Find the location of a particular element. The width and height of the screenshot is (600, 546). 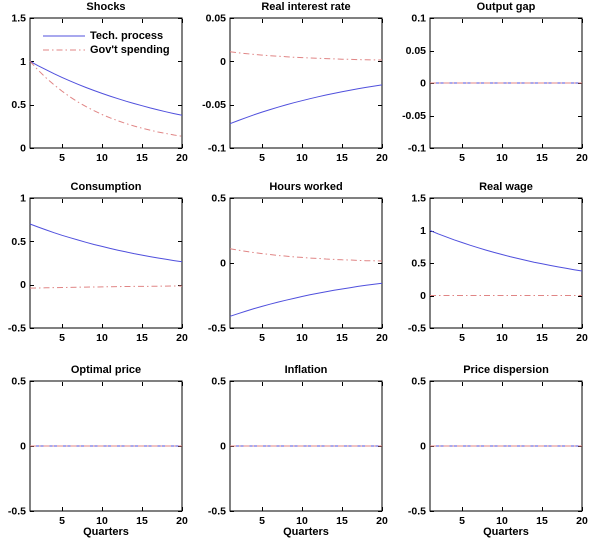

subplot-consumption: 5 10 15 20 -0.5 0 0.5 1 Consumption is located at coordinates (100, 271).